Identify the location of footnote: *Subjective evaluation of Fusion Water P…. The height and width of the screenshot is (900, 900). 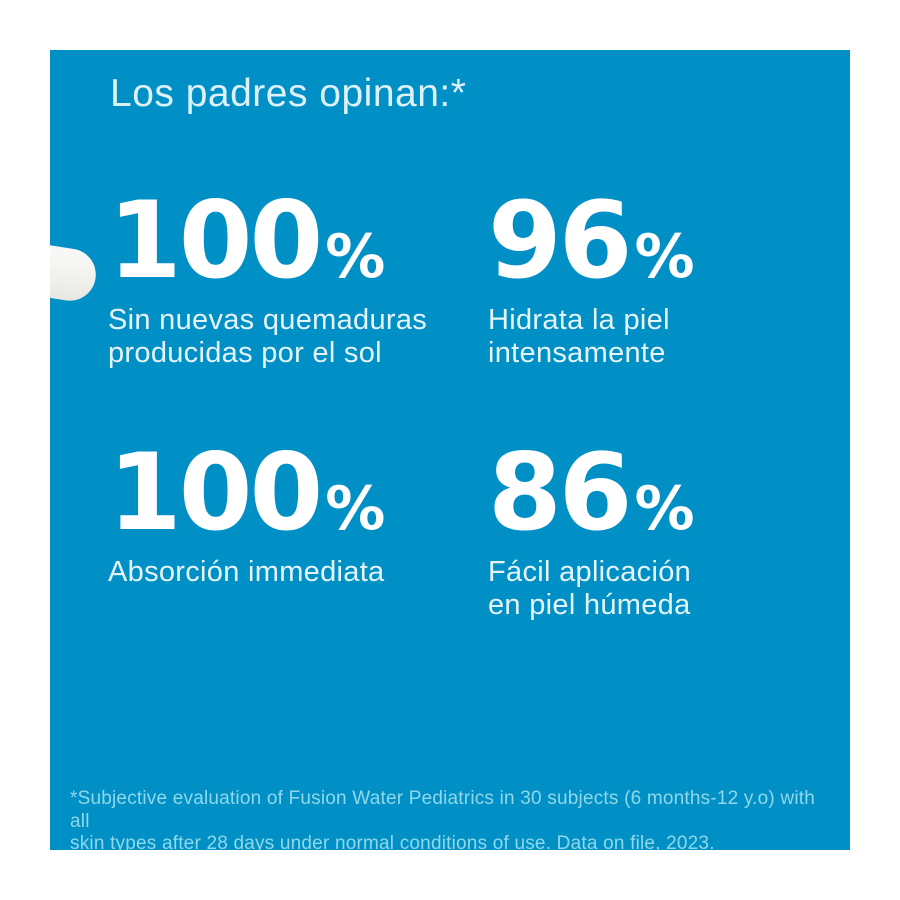
(443, 819).